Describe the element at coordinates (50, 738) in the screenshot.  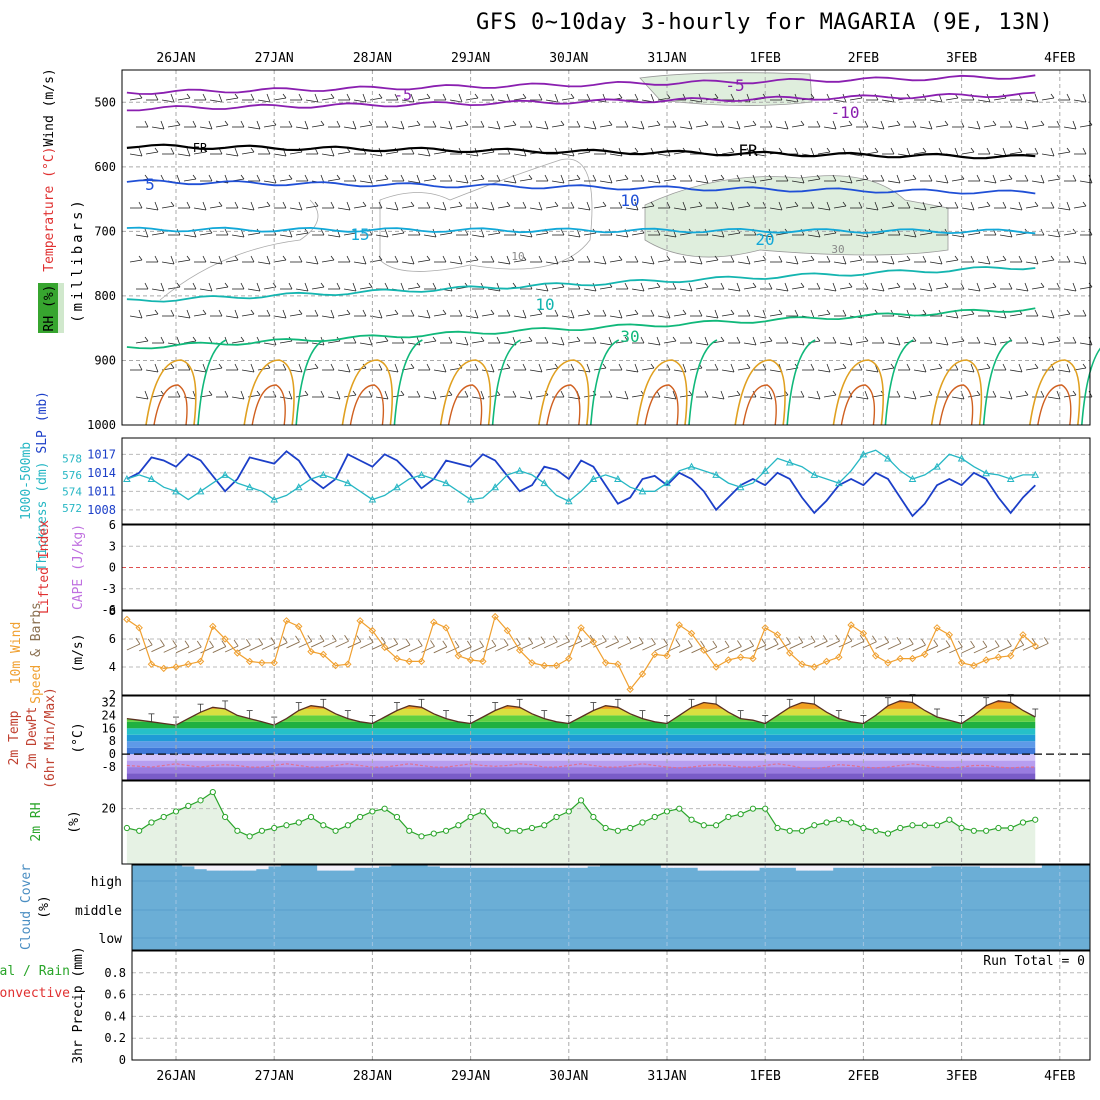
I see `temp-axis-label: (6hr Min/Max)` at that location.